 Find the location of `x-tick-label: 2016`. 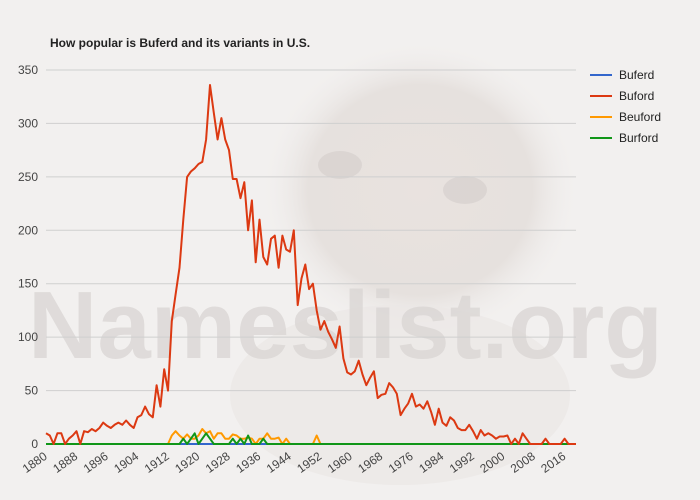

x-tick-label: 2016 is located at coordinates (553, 462).